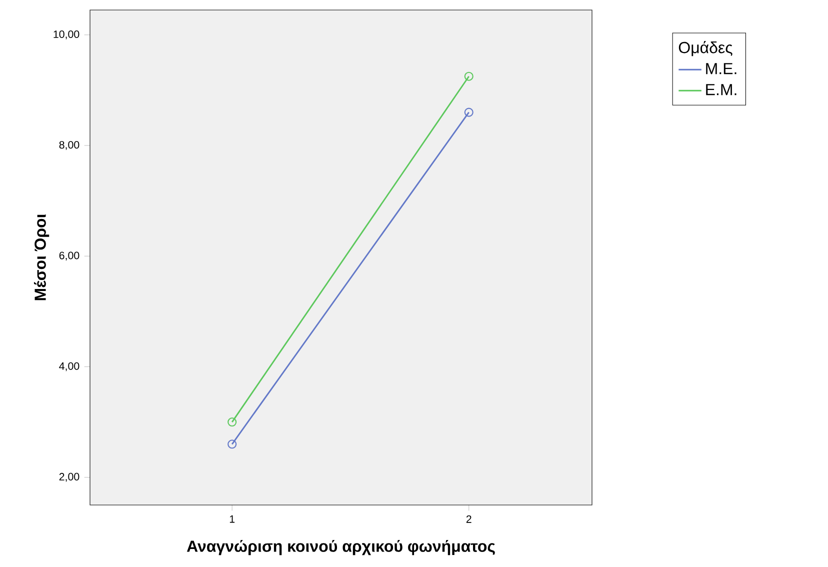 This screenshot has width=828, height=567. I want to click on y-tick-label: 8,00, so click(69, 145).